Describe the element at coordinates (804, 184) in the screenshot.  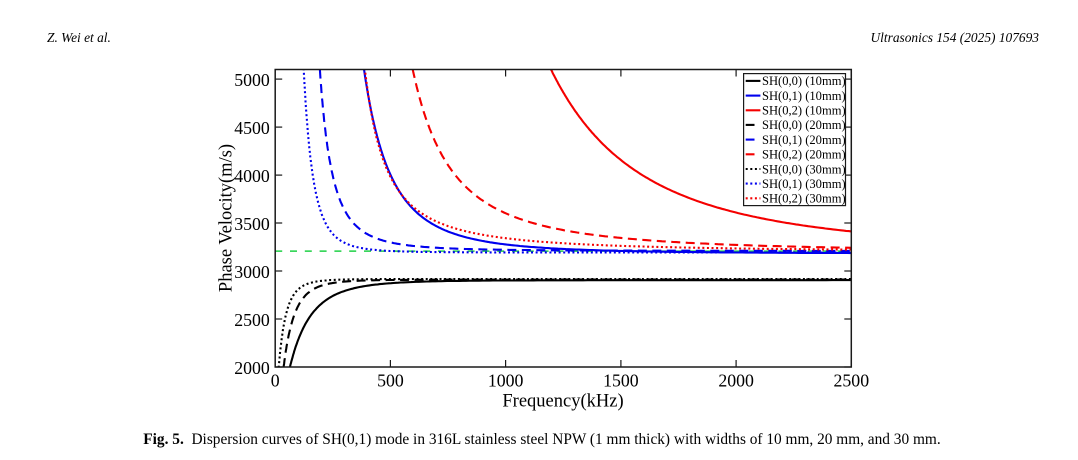
I see `svg-text: SH(0,1) (30mm)` at that location.